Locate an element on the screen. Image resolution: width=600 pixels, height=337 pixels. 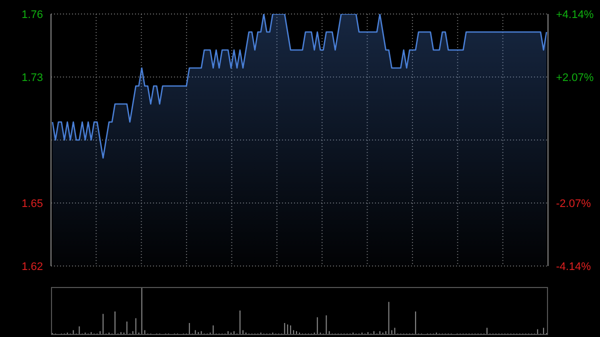
y-tick-label: 1.62 is located at coordinates (32, 267).